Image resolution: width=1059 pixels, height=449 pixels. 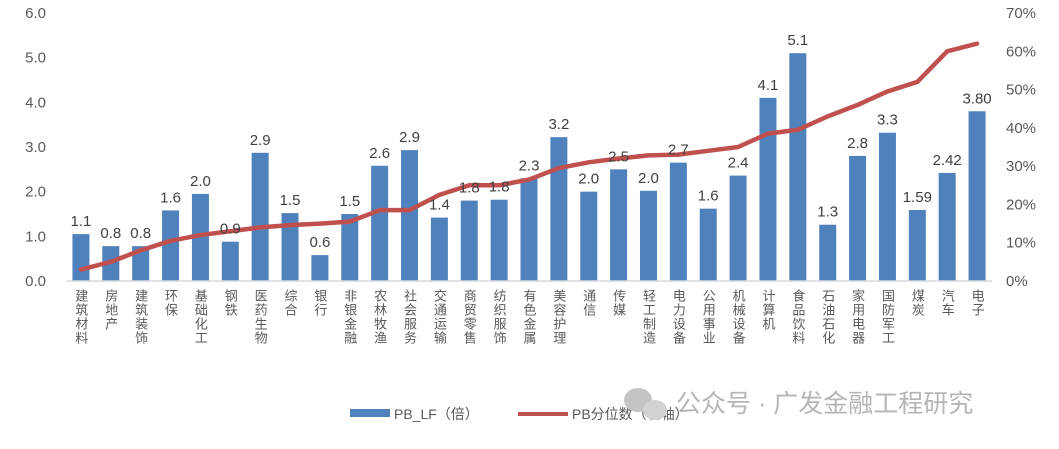 I want to click on bar-data-label: 4.1, so click(x=768, y=85).